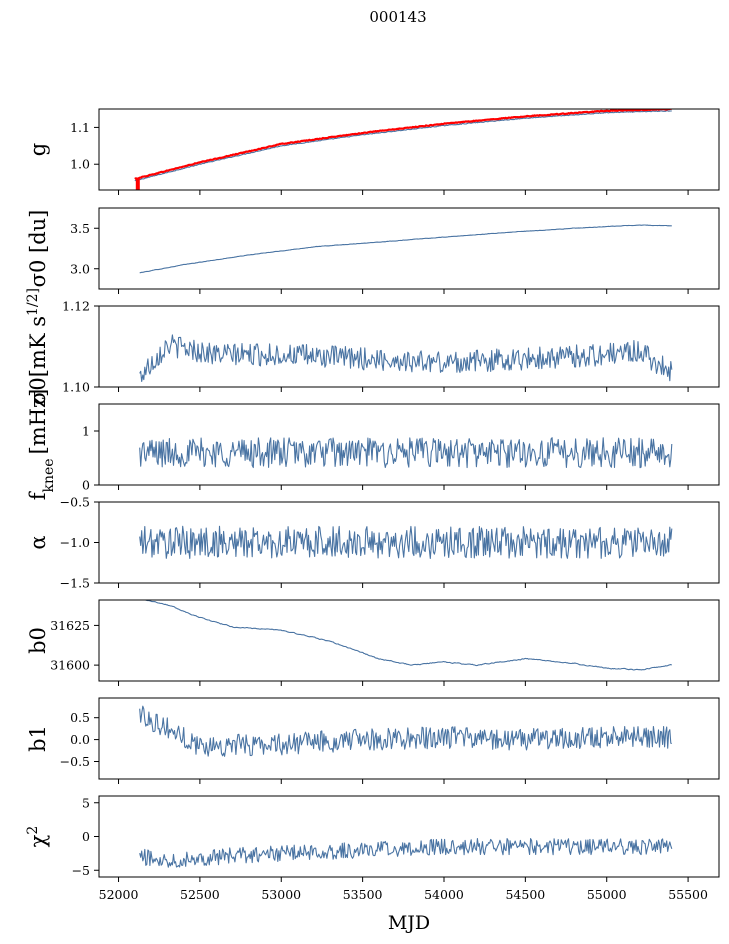 The height and width of the screenshot is (944, 729). I want to click on y-tick-label: 5, so click(86, 802).